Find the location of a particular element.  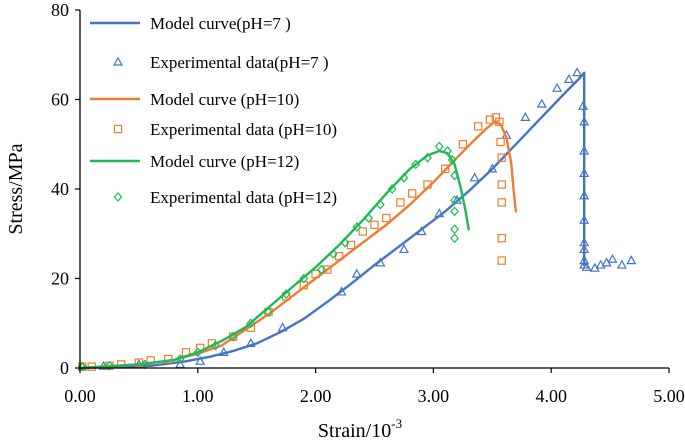

legend-label: Model curve (pH=12) is located at coordinates (224, 161).